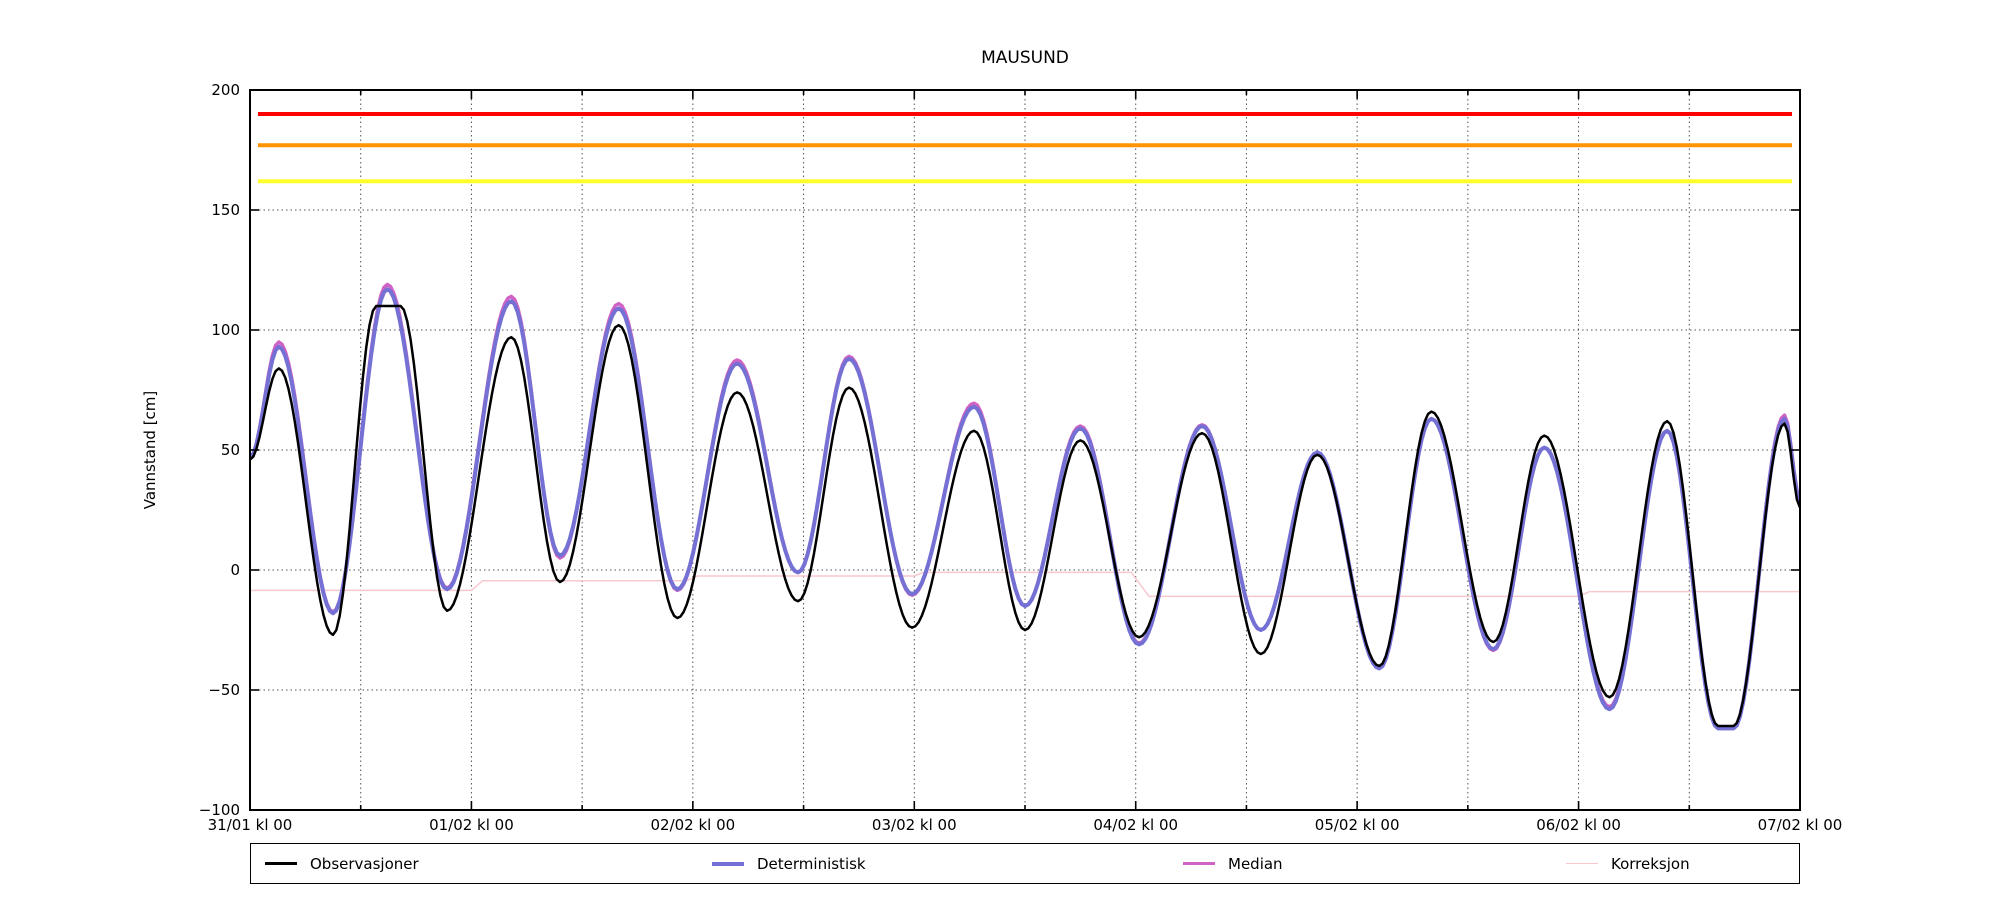  I want to click on y-tick-label: 200, so click(225, 90).